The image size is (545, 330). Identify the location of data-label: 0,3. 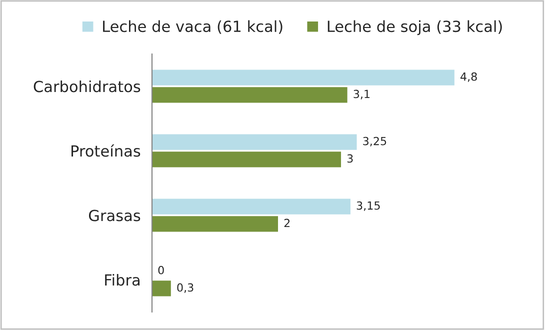
(185, 288).